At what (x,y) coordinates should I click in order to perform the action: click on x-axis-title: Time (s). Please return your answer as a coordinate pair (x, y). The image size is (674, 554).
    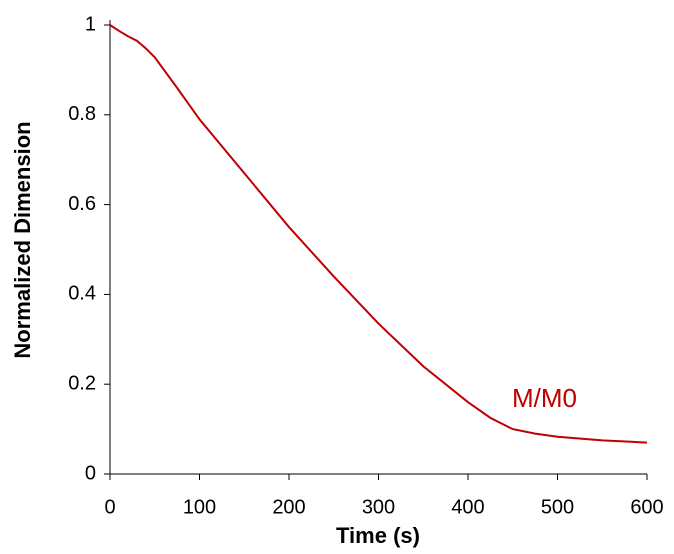
    Looking at the image, I should click on (378, 535).